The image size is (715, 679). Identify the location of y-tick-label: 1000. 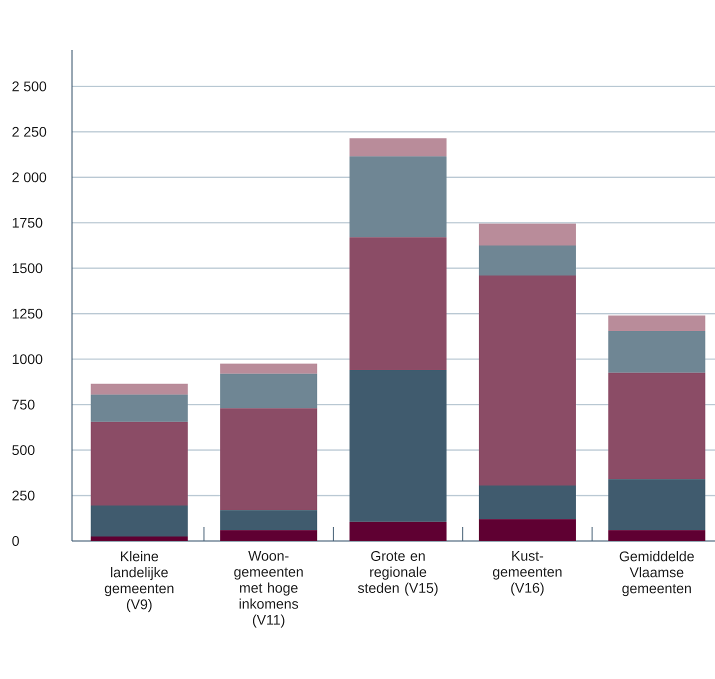
(27, 359).